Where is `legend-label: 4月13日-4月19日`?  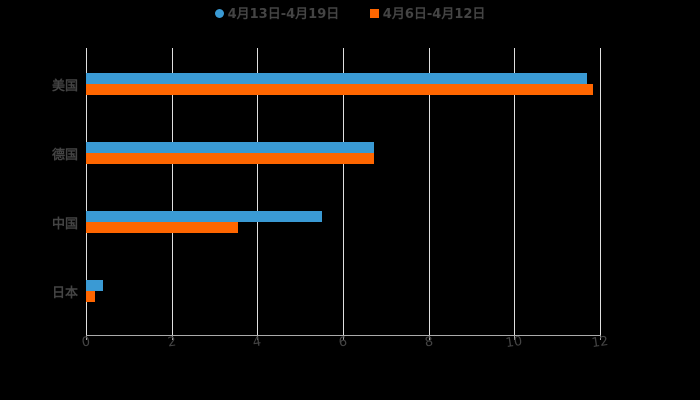
legend-label: 4月13日-4月19日 is located at coordinates (283, 14).